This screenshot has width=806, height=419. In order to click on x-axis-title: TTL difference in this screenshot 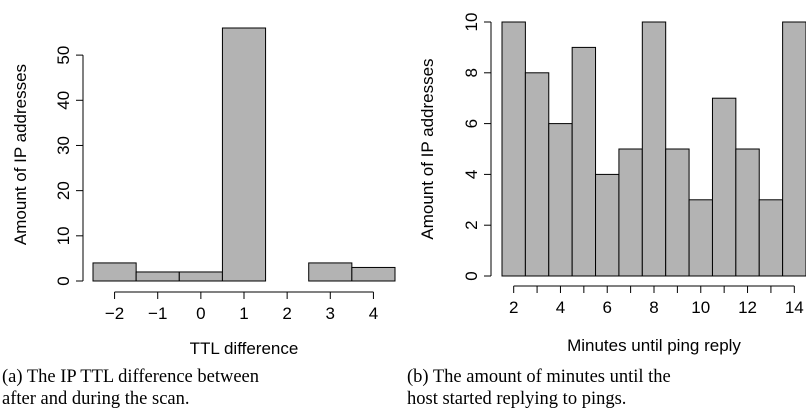, I will do `click(244, 348)`.